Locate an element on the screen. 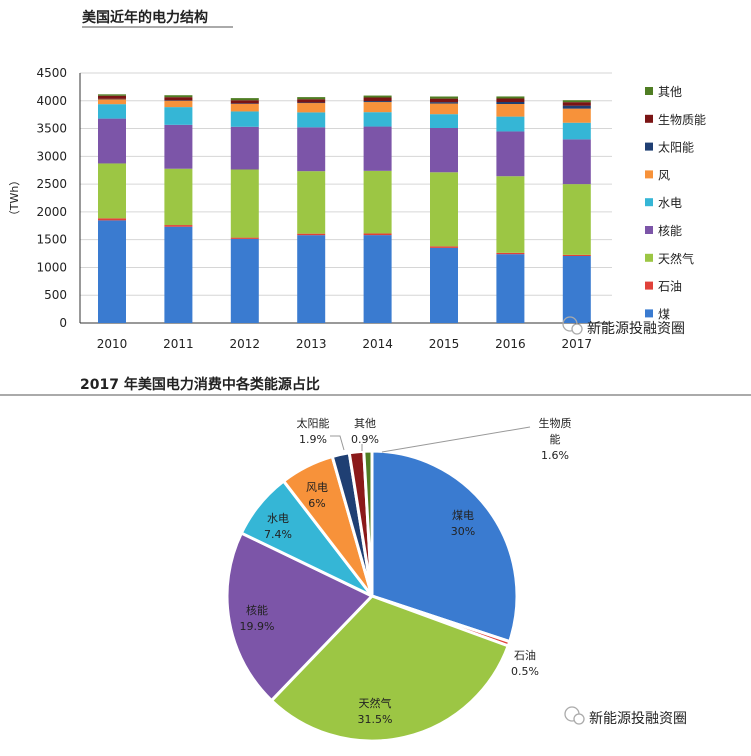  pie-label-name: 生物质 is located at coordinates (555, 423).